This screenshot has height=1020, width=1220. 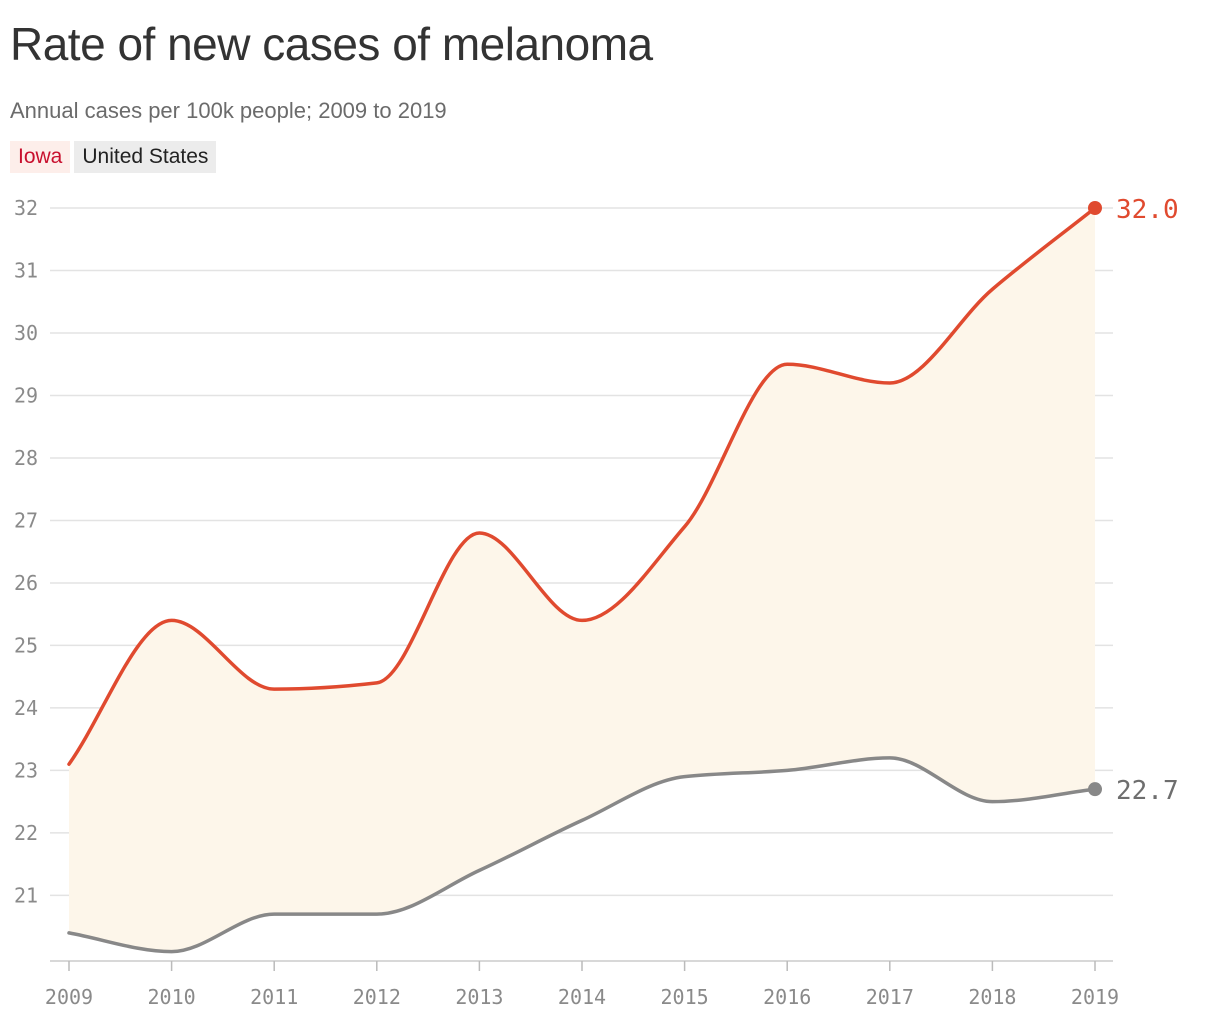 I want to click on x-tick-label: 2010, so click(x=172, y=997).